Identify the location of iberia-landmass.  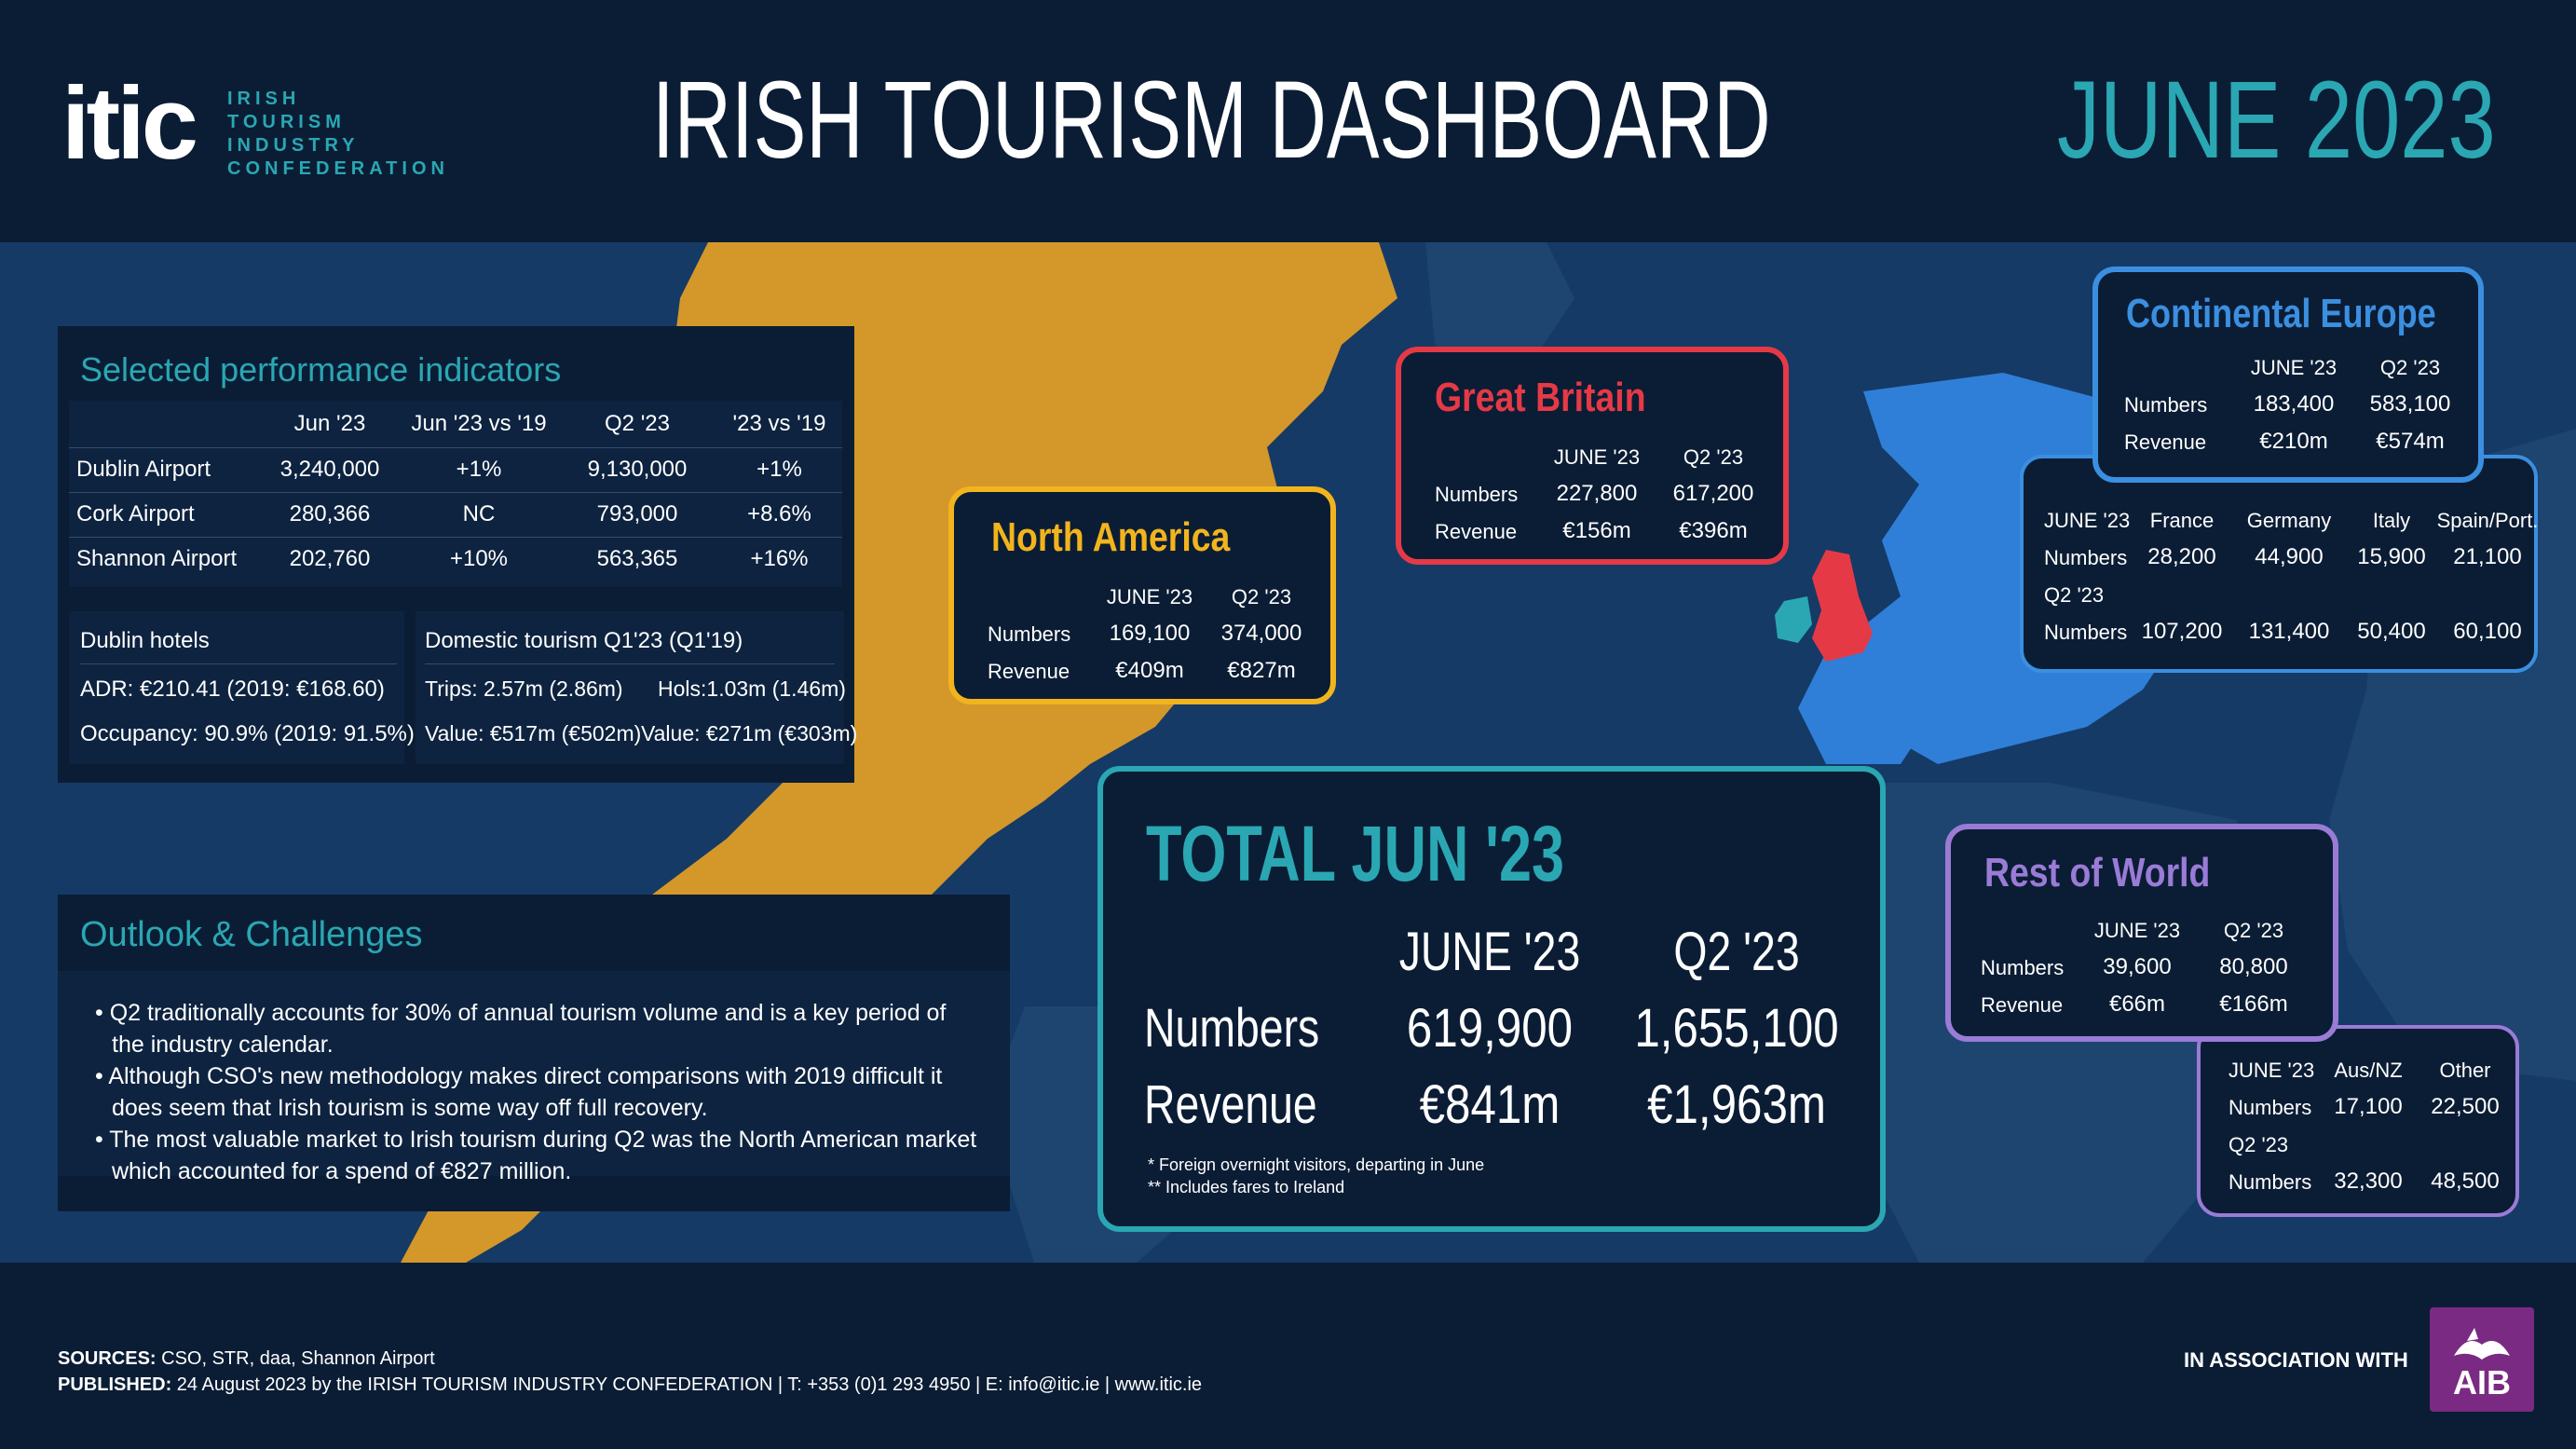
(1868, 708).